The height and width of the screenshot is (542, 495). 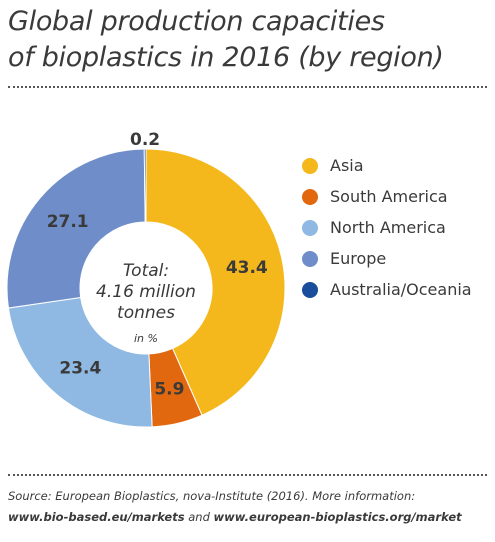 What do you see at coordinates (146, 313) in the screenshot?
I see `center-total-line-3: tonnes` at bounding box center [146, 313].